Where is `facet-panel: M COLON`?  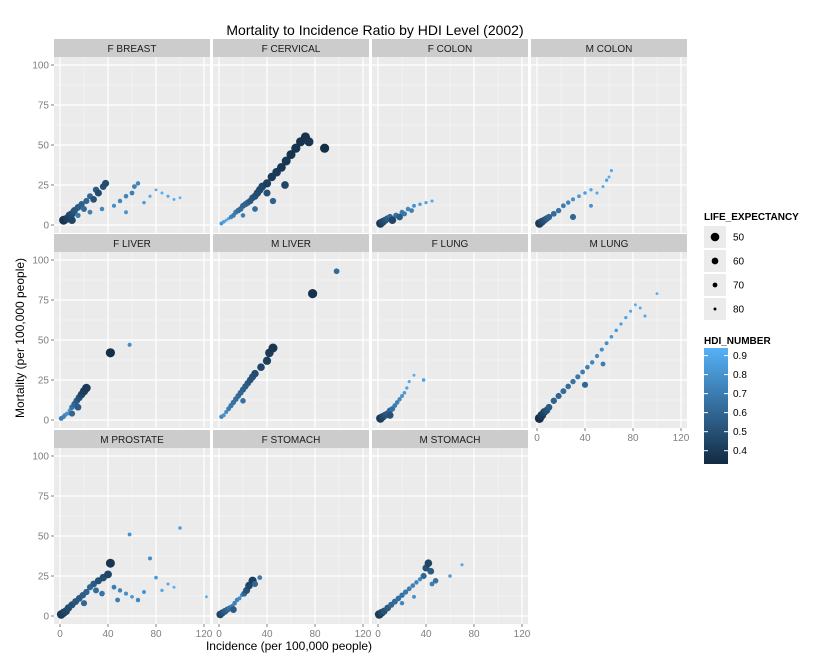
facet-panel: M COLON is located at coordinates (609, 136).